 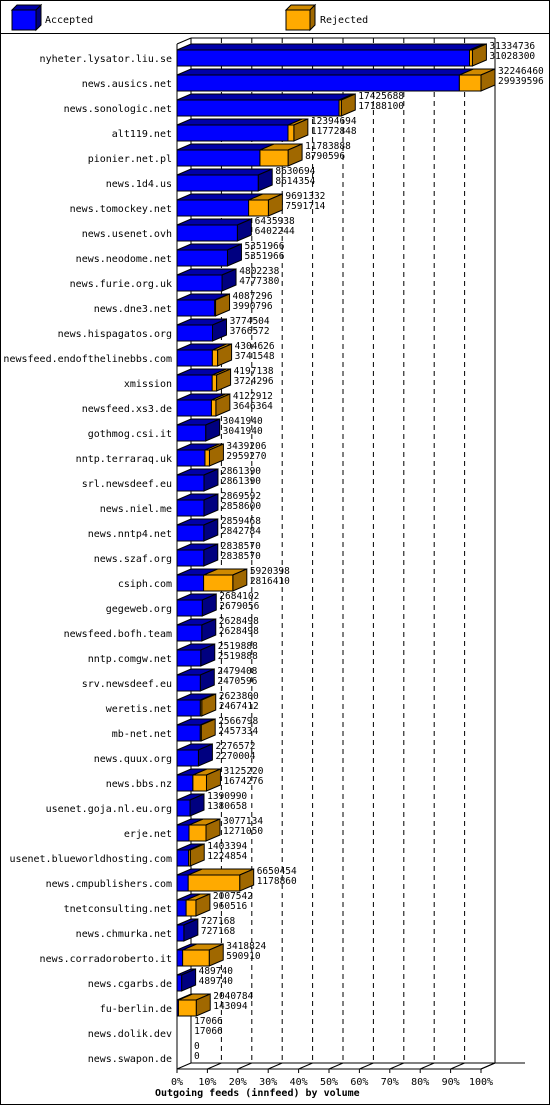 What do you see at coordinates (238, 646) in the screenshot?
I see `value-label-total: 2519888` at bounding box center [238, 646].